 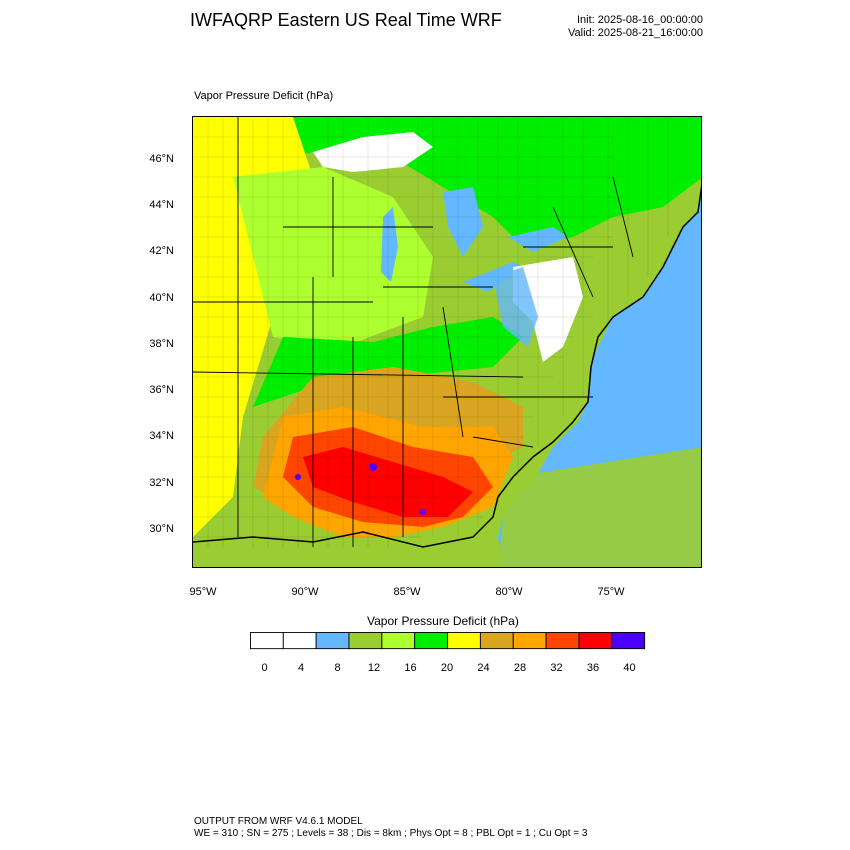 I want to click on lat-label: 38°N, so click(x=161, y=344).